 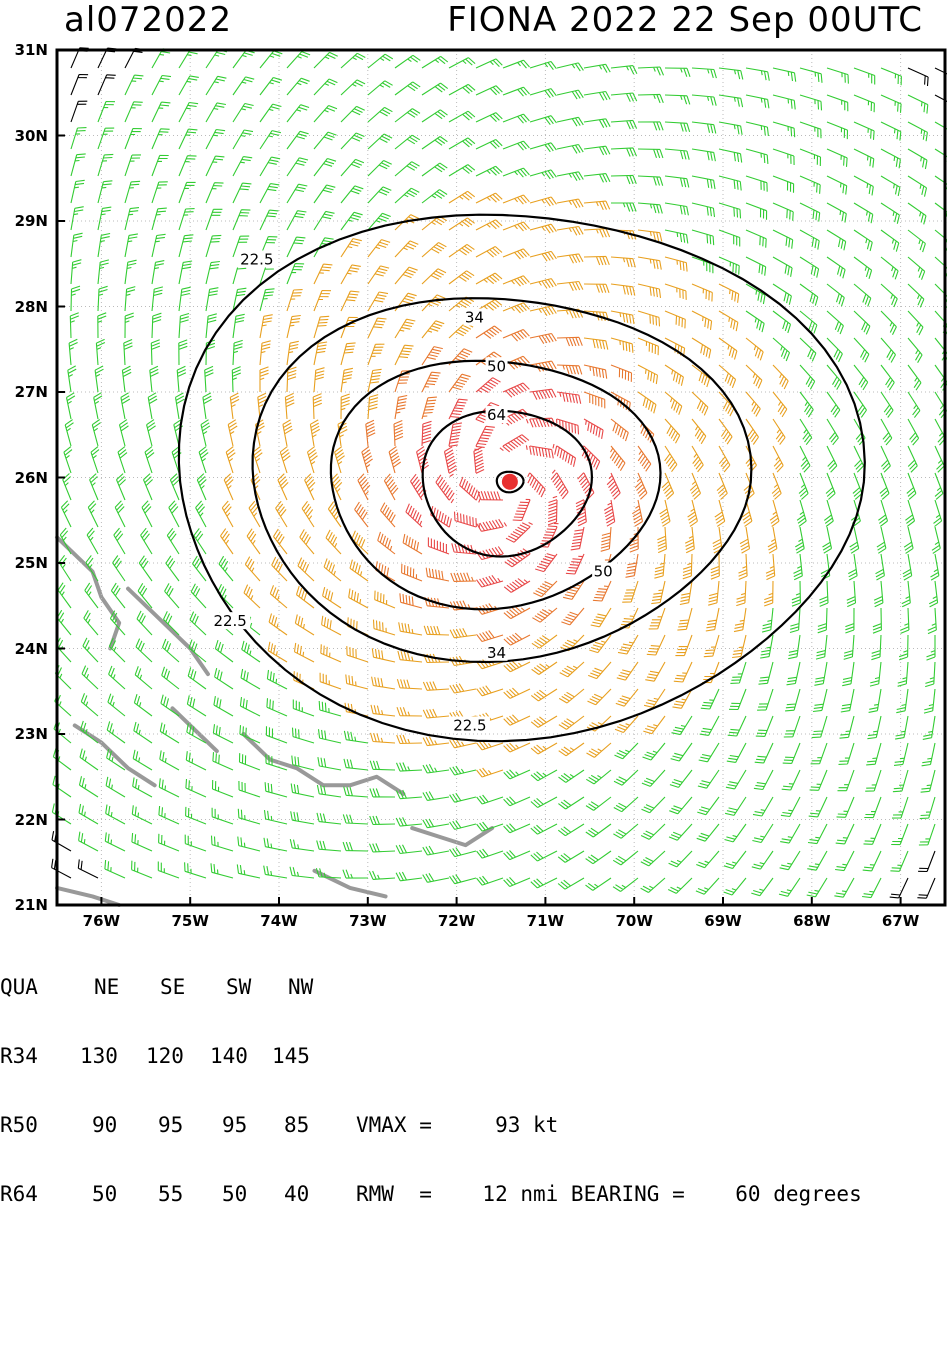 I want to click on radius-sw: 50, so click(x=235, y=1194).